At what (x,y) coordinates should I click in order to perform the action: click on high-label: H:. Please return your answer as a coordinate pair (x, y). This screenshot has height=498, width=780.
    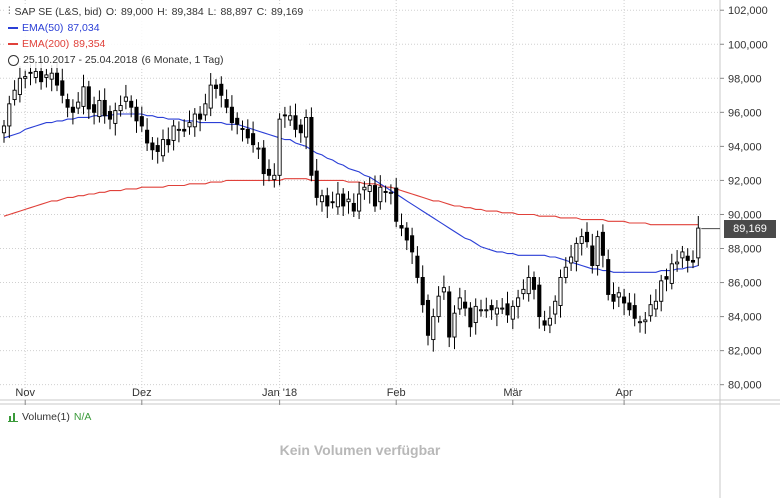
    Looking at the image, I should click on (162, 12).